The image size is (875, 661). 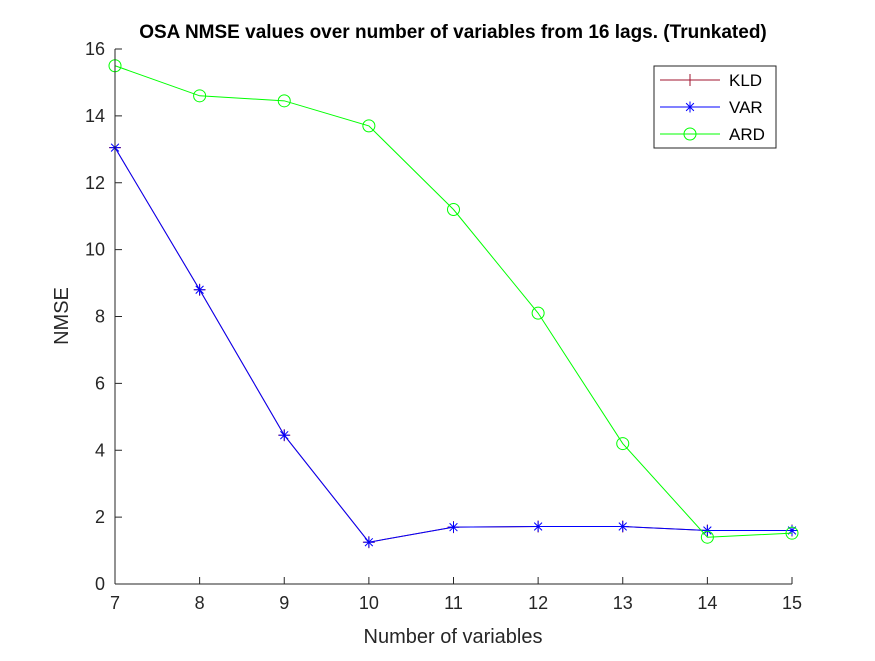 I want to click on legend-entry-ard: ARD, so click(x=712, y=134).